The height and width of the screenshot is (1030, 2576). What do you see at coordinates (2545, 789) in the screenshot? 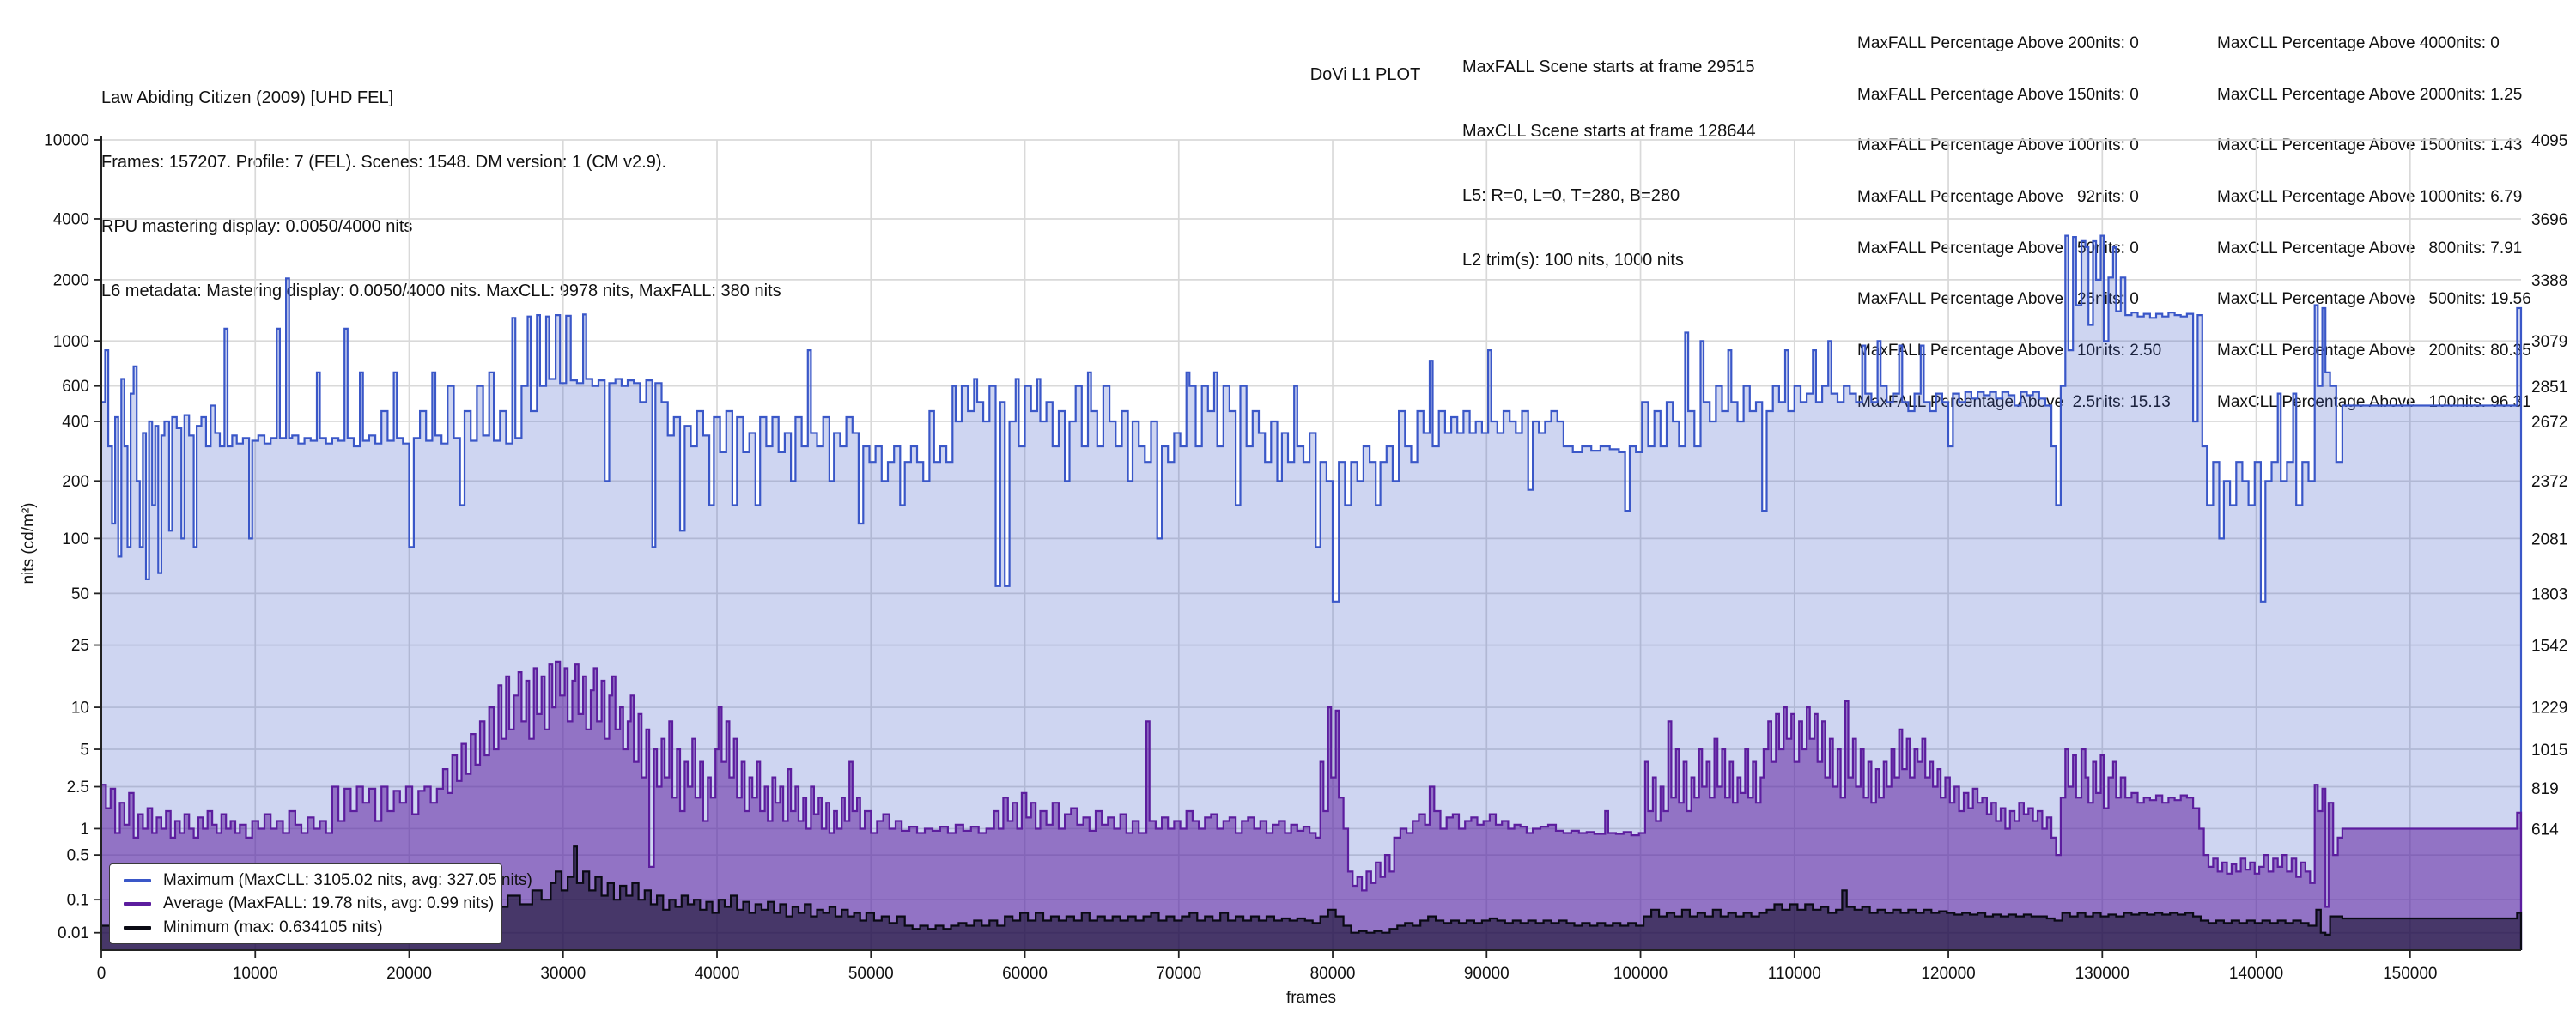
I see `y-axis-tick-label-right: 819` at bounding box center [2545, 789].